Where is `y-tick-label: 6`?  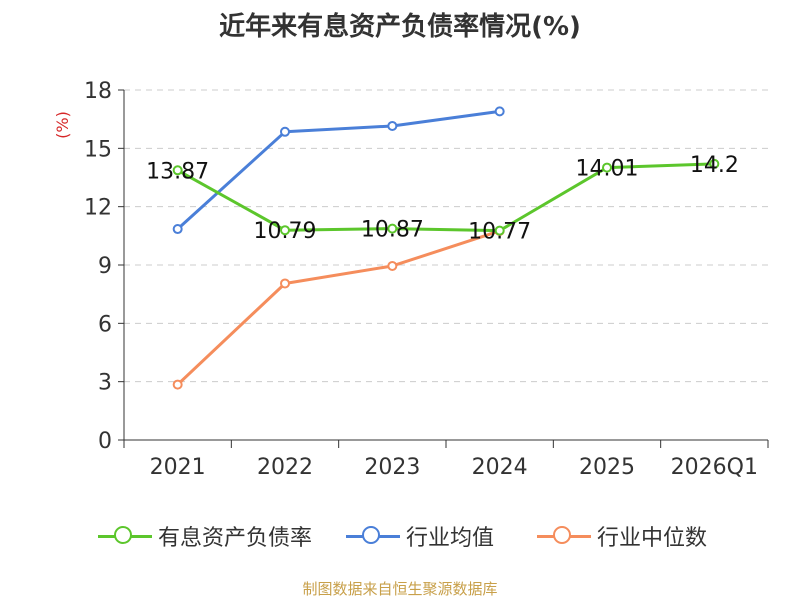
y-tick-label: 6 is located at coordinates (105, 324).